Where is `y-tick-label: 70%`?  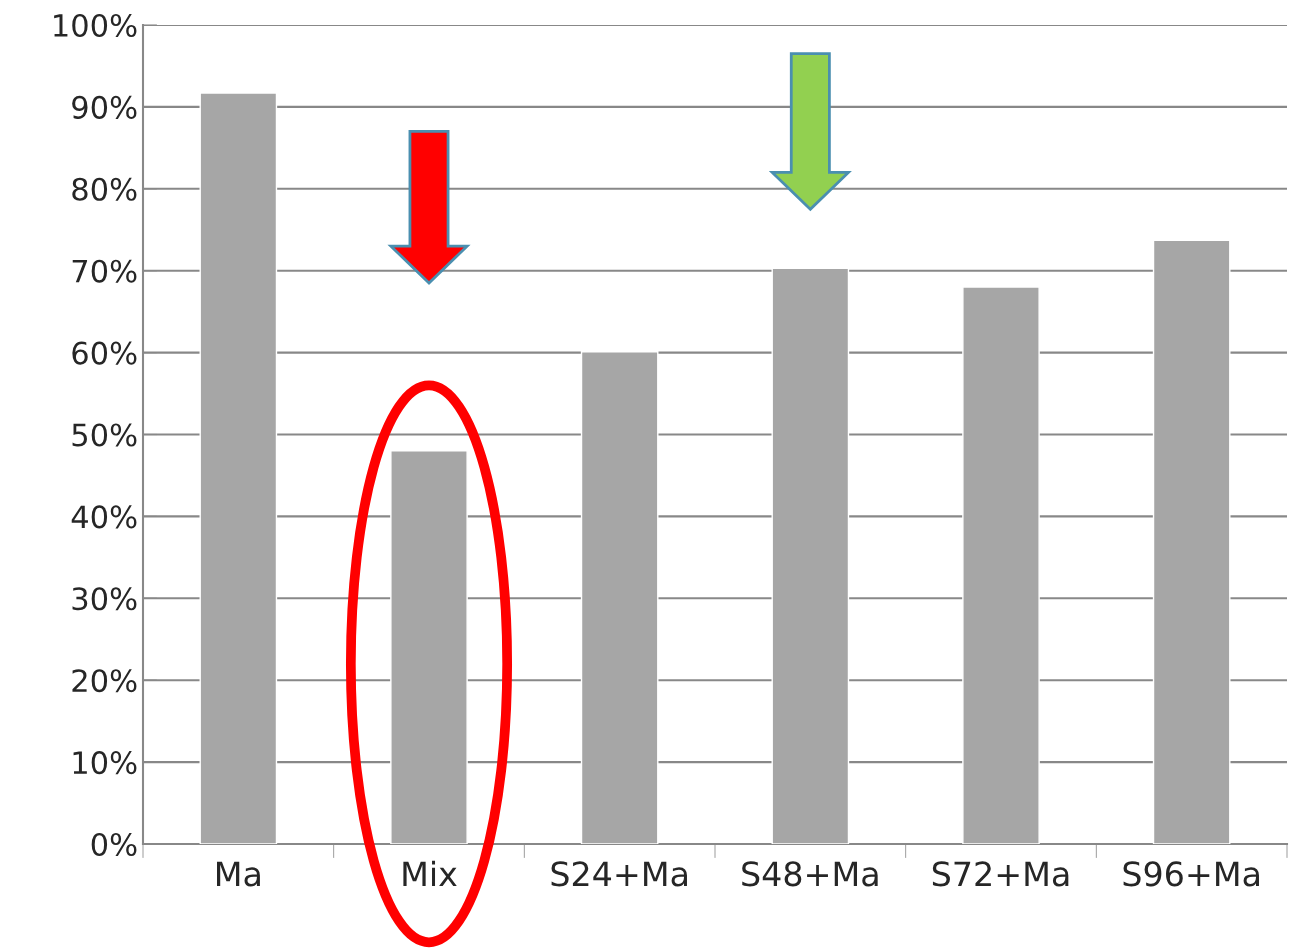
y-tick-label: 70% is located at coordinates (104, 271).